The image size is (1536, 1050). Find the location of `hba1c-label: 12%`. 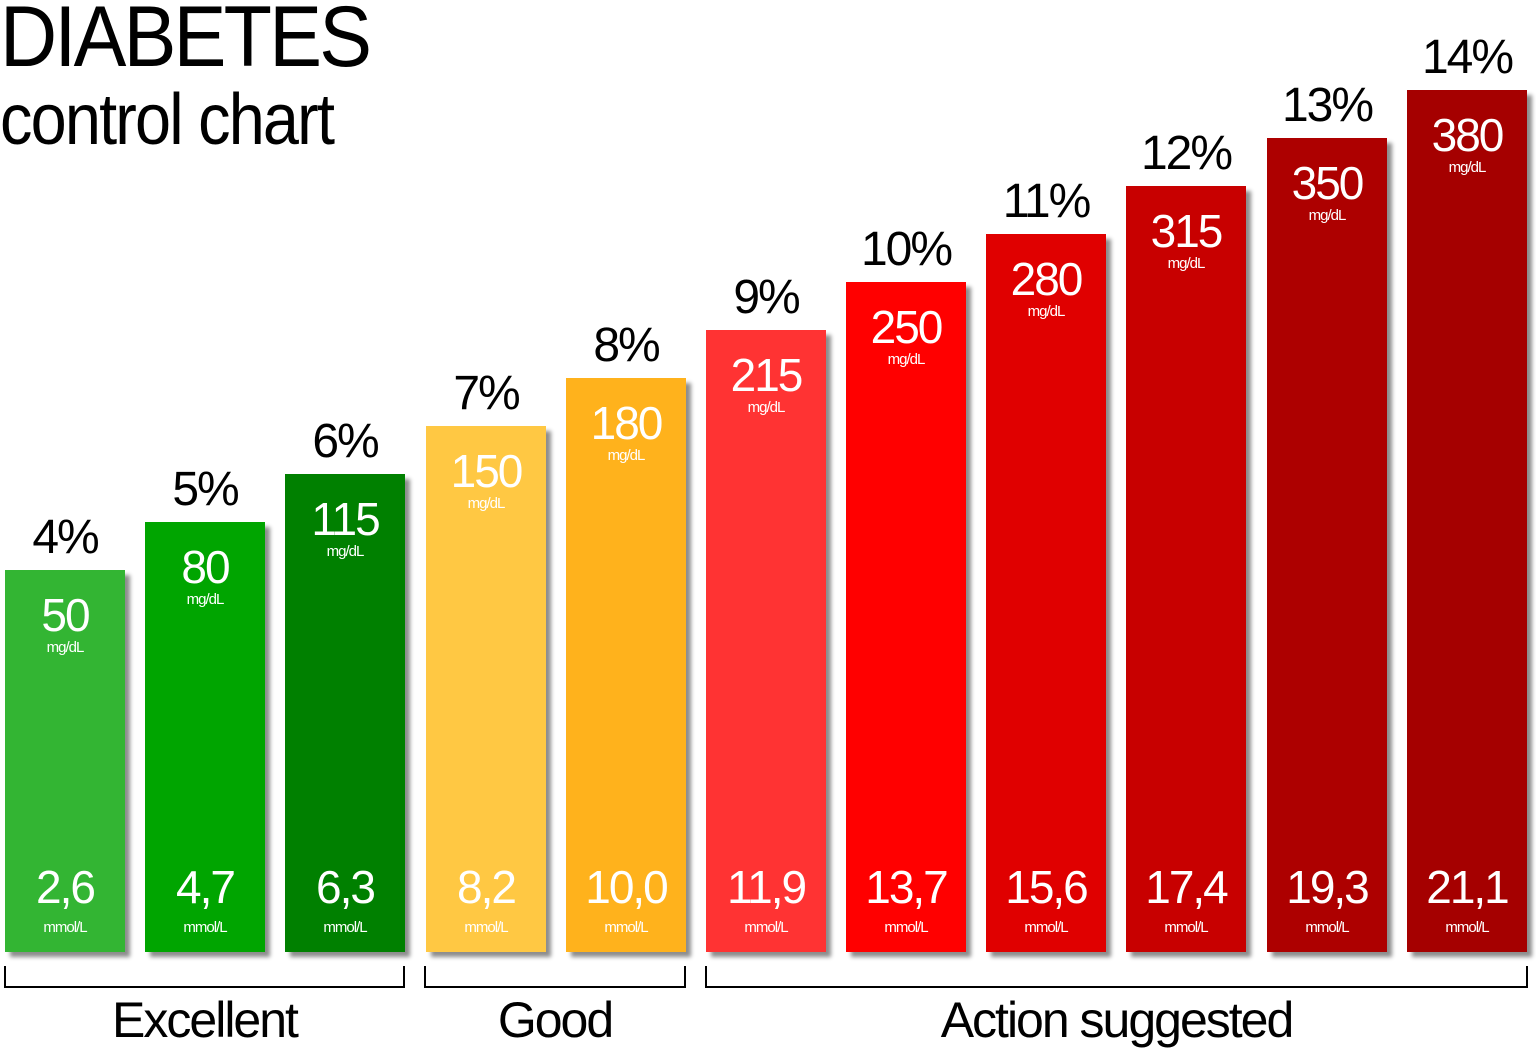

hba1c-label: 12% is located at coordinates (1186, 153).